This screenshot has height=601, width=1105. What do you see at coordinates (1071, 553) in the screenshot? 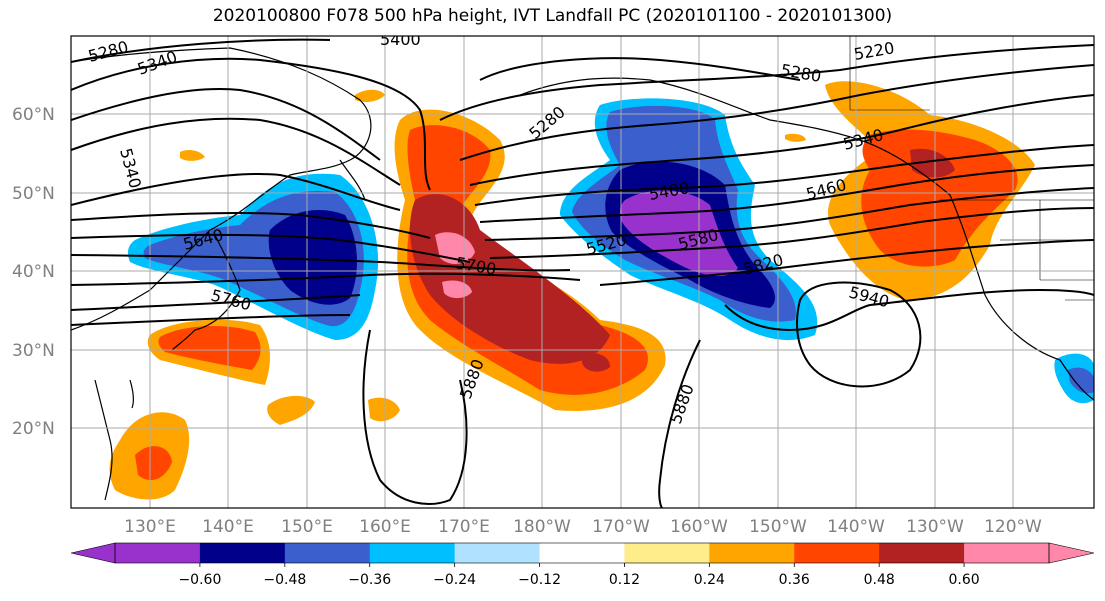
I see `colorbar-extend-max` at bounding box center [1071, 553].